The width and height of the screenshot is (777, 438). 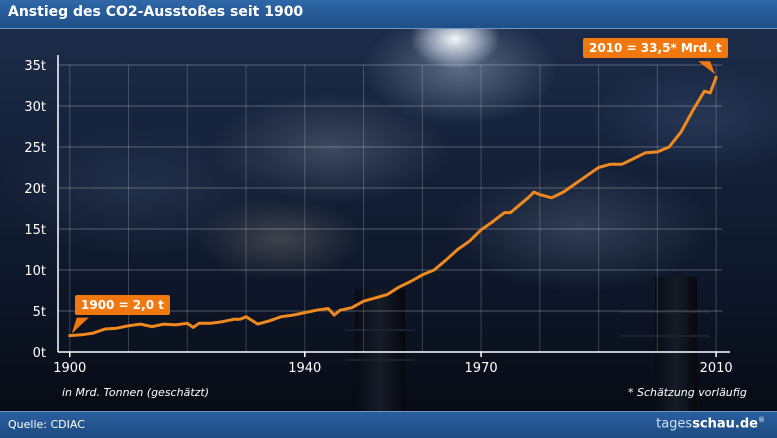 What do you see at coordinates (380, 350) in the screenshot?
I see `chimney-left` at bounding box center [380, 350].